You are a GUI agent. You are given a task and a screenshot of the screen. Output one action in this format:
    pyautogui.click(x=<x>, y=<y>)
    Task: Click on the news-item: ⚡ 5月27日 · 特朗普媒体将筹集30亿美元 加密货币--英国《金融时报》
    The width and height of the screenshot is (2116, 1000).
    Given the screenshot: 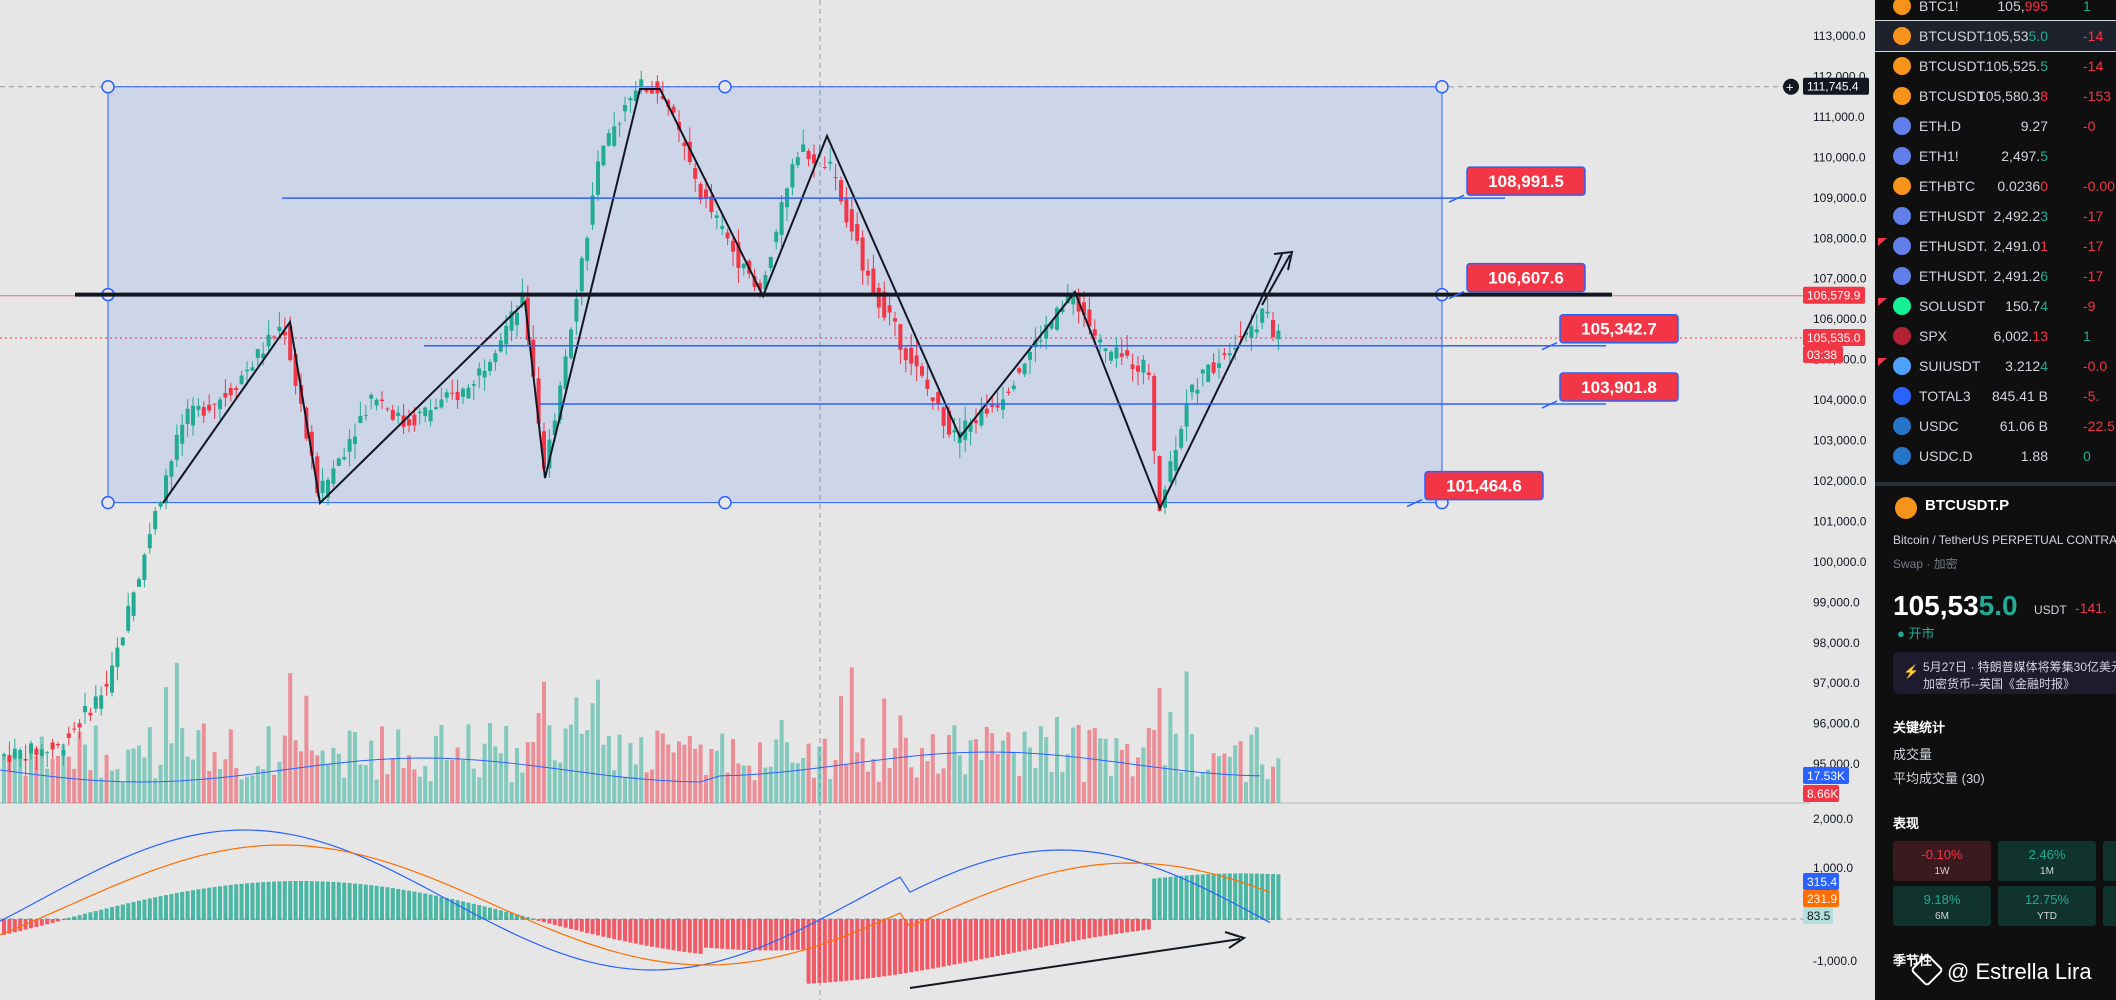 What is the action you would take?
    pyautogui.click(x=2004, y=673)
    